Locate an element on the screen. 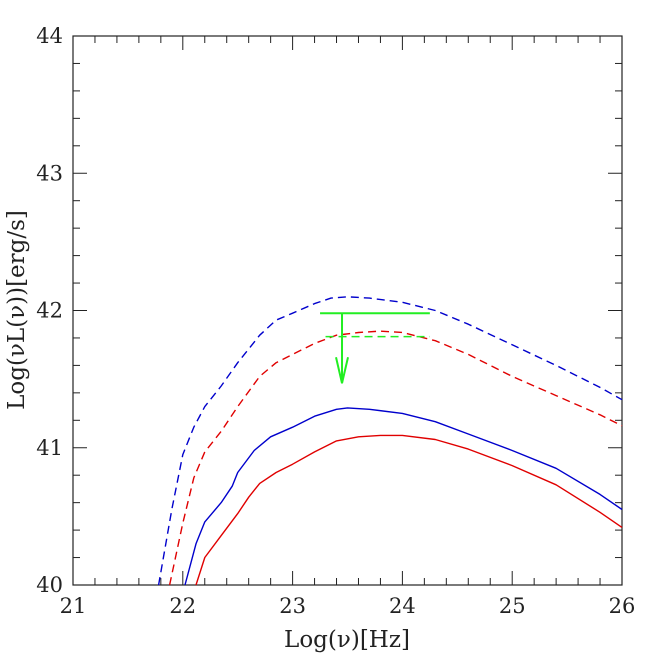 Image resolution: width=656 pixels, height=656 pixels. y-axis-title: Log(νL(ν))[erg/s] is located at coordinates (17, 310).